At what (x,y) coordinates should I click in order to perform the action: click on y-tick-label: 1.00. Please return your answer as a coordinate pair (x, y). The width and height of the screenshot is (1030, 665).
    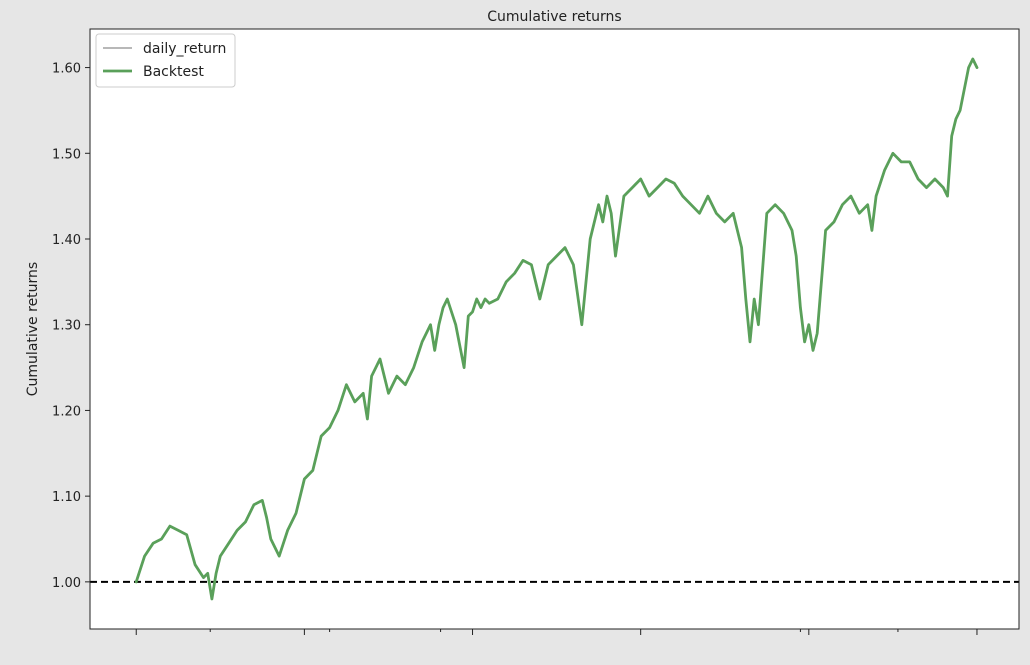
    Looking at the image, I should click on (66, 583).